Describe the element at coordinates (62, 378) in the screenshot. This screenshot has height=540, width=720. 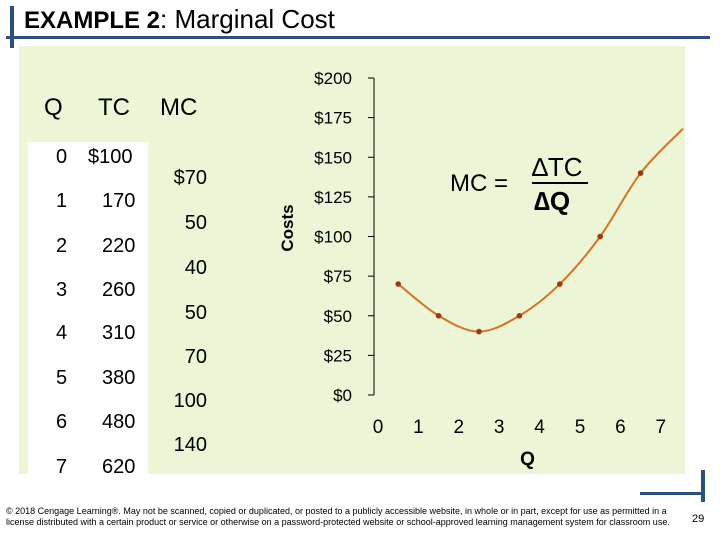
I see `table-cell-q: 5` at that location.